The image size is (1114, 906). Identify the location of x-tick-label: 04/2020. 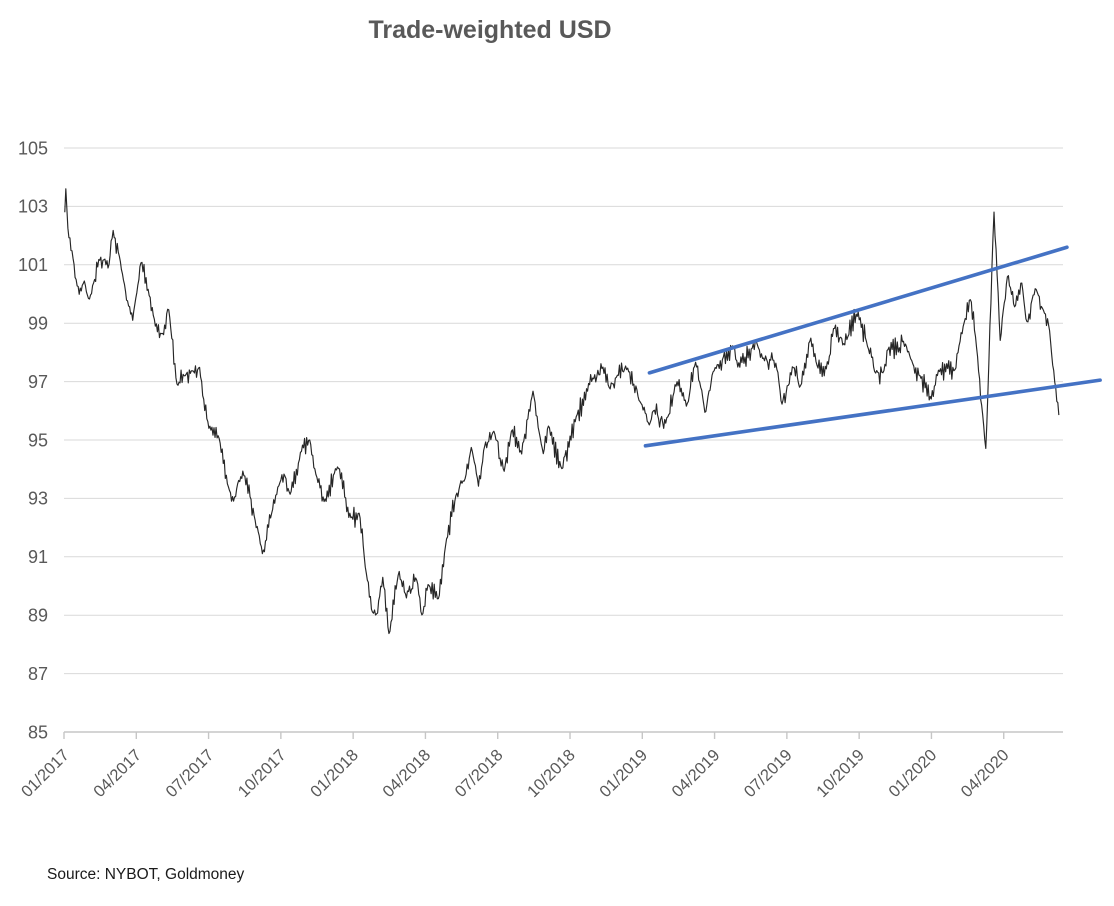
(985, 773).